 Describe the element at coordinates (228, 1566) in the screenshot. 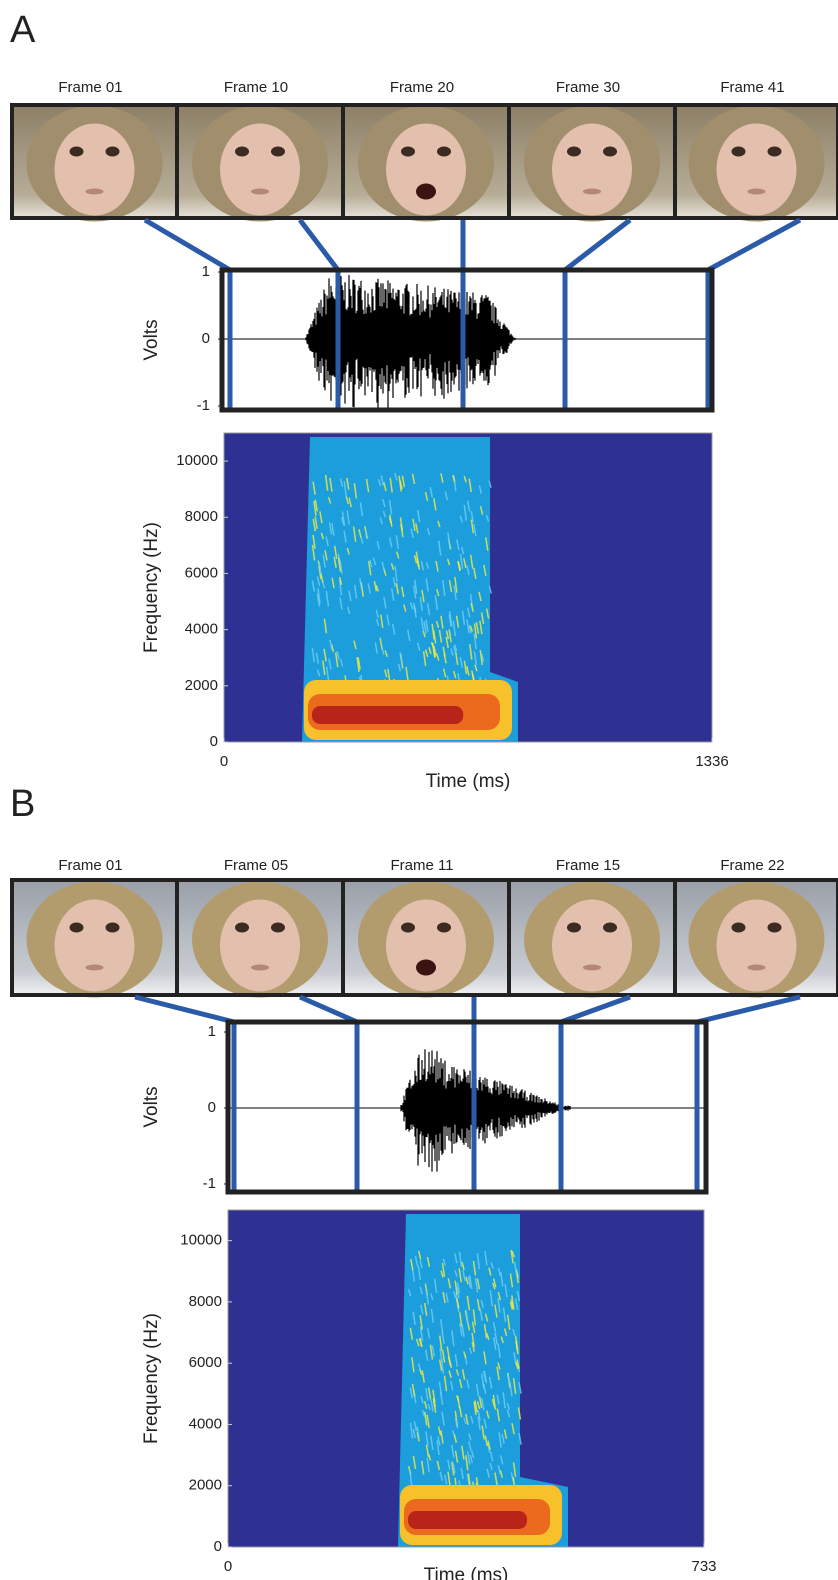

I see `x-tick-label: 0` at that location.